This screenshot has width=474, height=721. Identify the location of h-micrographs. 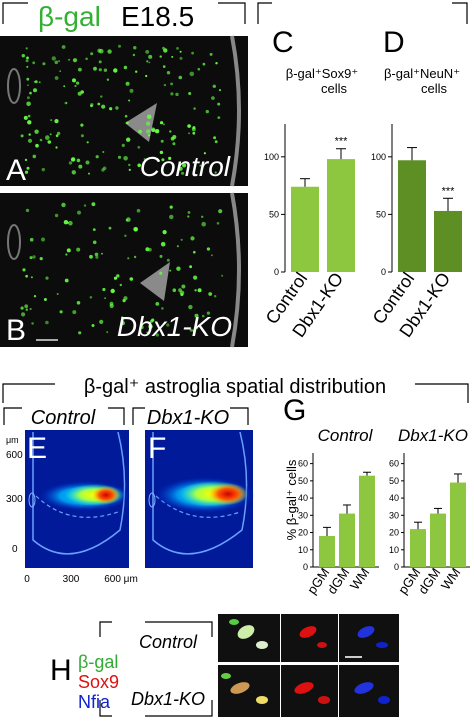
(308, 665).